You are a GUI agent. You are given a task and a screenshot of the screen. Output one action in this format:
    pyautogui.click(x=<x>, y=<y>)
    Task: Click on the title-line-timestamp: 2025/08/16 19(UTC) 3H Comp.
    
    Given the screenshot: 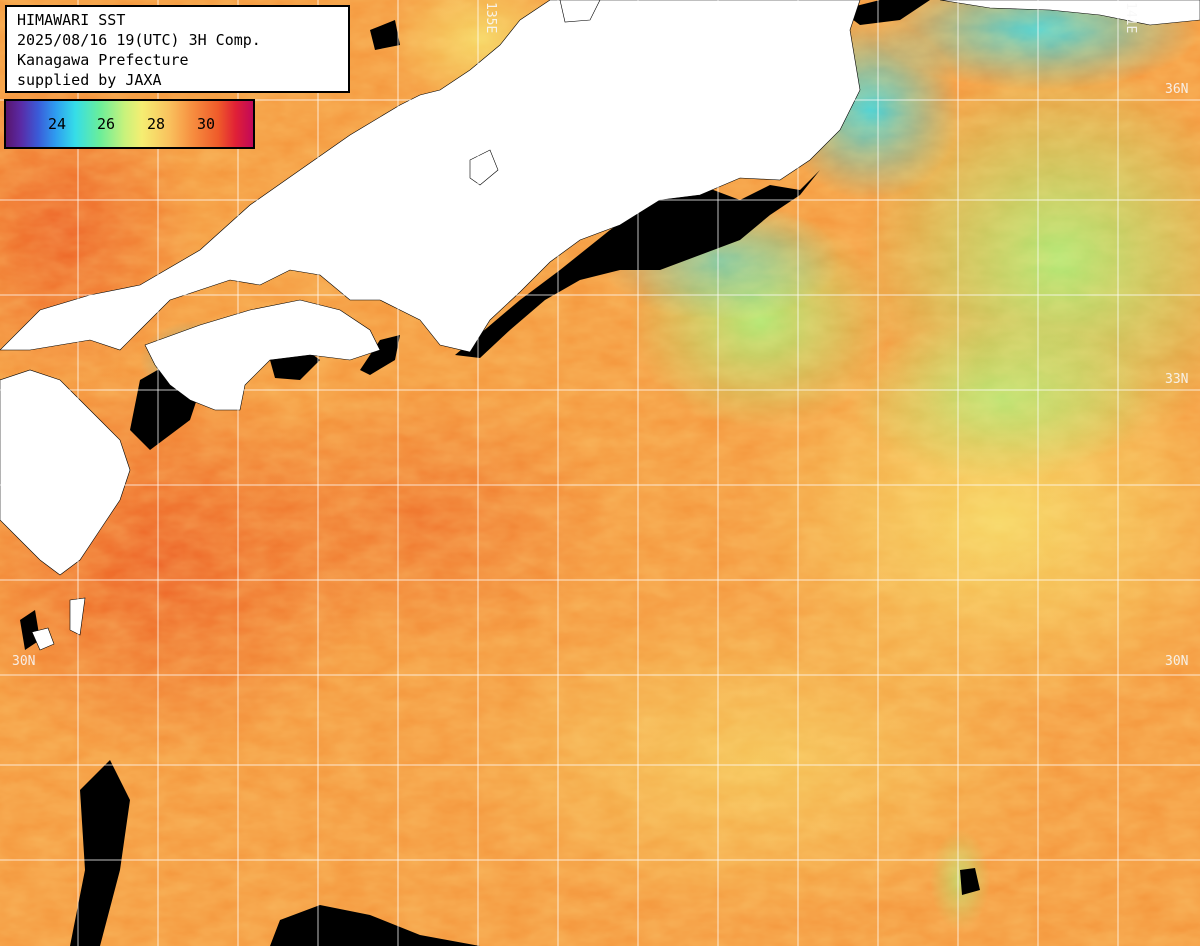 What is the action you would take?
    pyautogui.click(x=139, y=40)
    